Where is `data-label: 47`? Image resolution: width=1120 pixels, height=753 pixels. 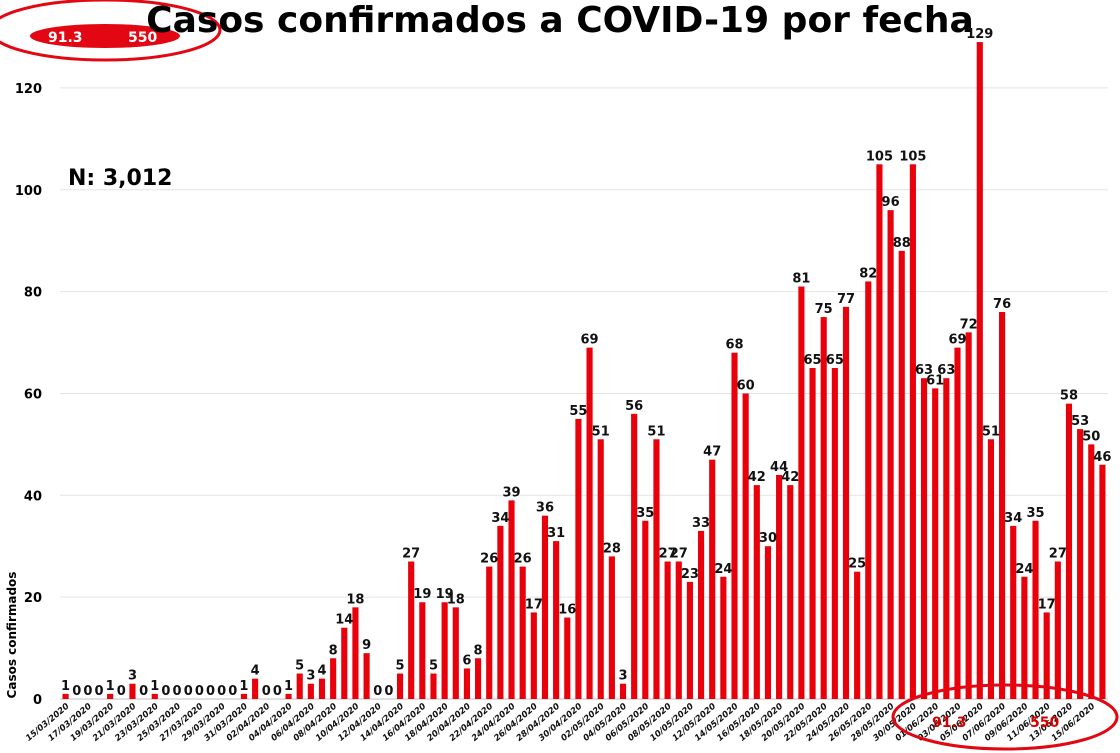
data-label: 47 is located at coordinates (712, 452).